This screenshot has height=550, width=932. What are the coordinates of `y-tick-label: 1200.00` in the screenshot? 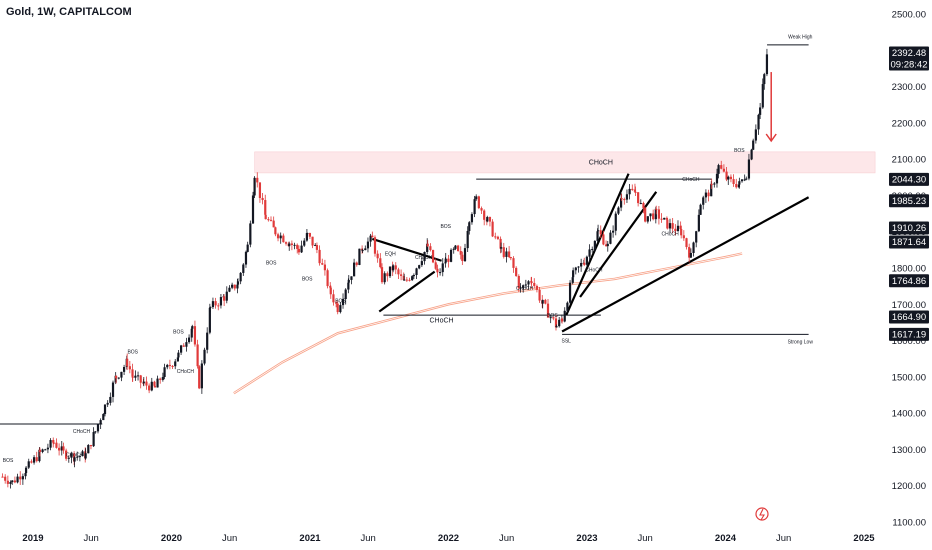 It's located at (909, 486).